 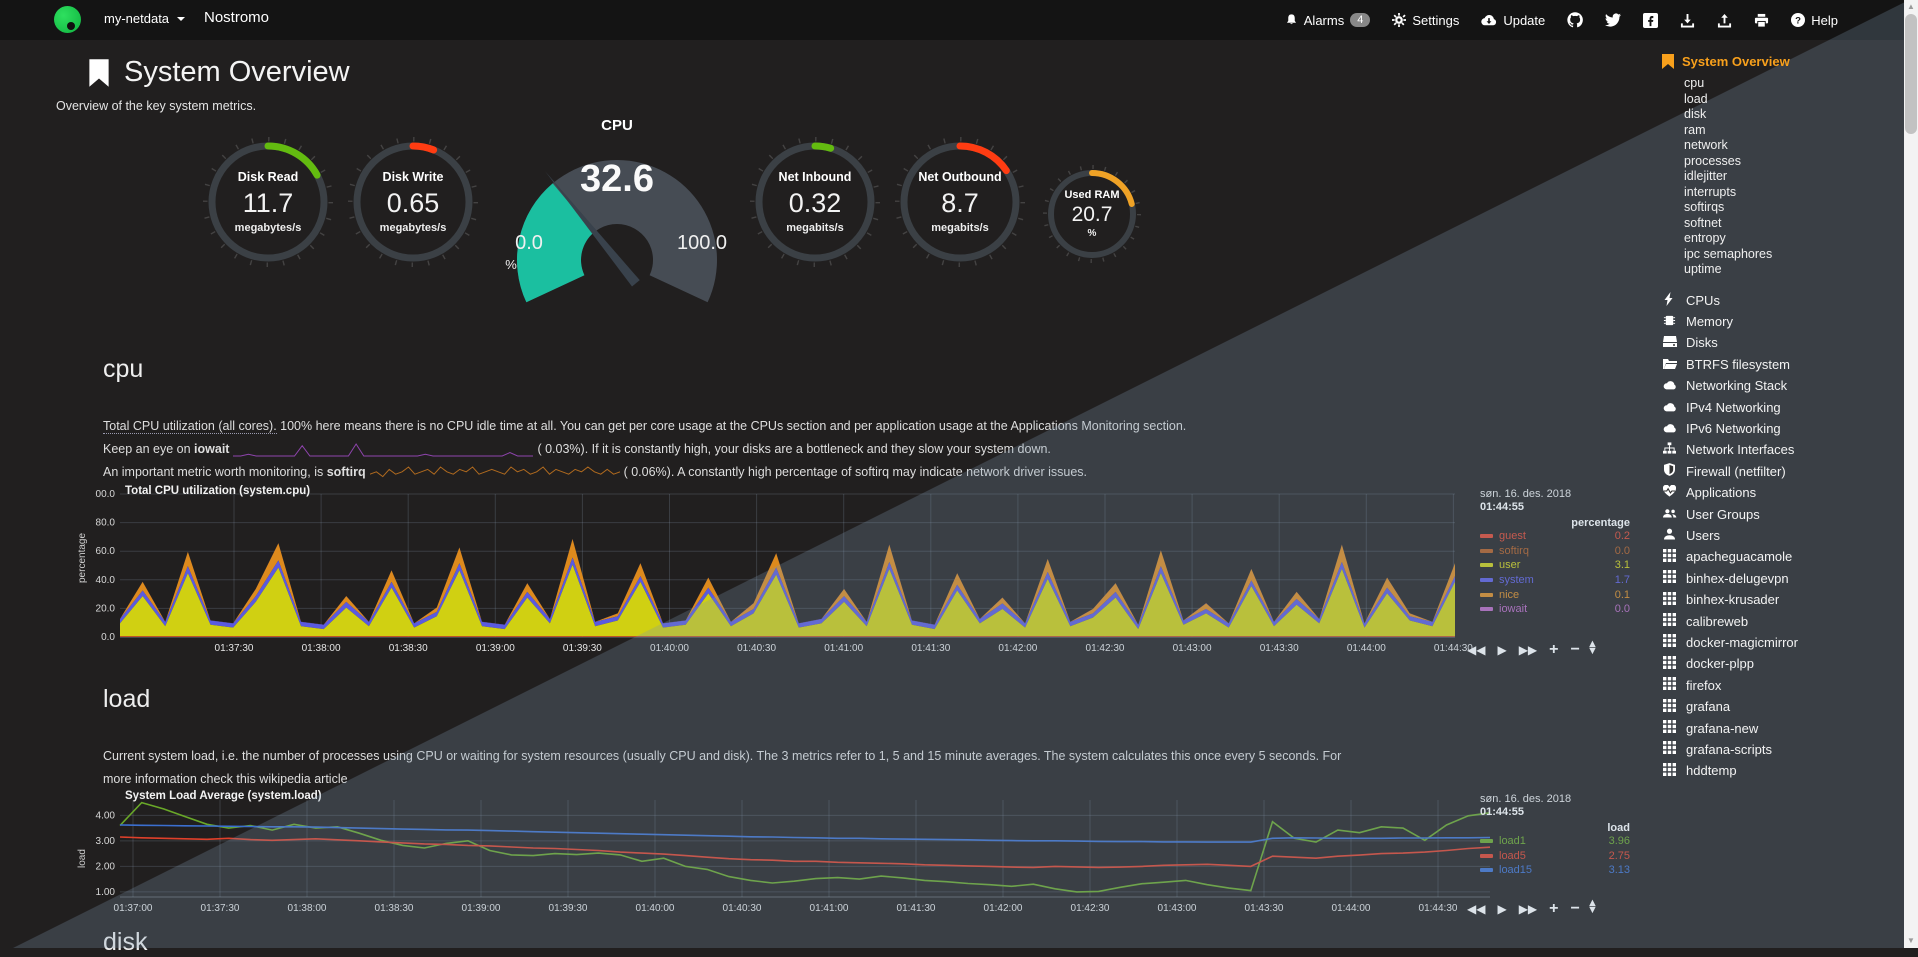 What do you see at coordinates (1761, 20) in the screenshot?
I see `print-icon` at bounding box center [1761, 20].